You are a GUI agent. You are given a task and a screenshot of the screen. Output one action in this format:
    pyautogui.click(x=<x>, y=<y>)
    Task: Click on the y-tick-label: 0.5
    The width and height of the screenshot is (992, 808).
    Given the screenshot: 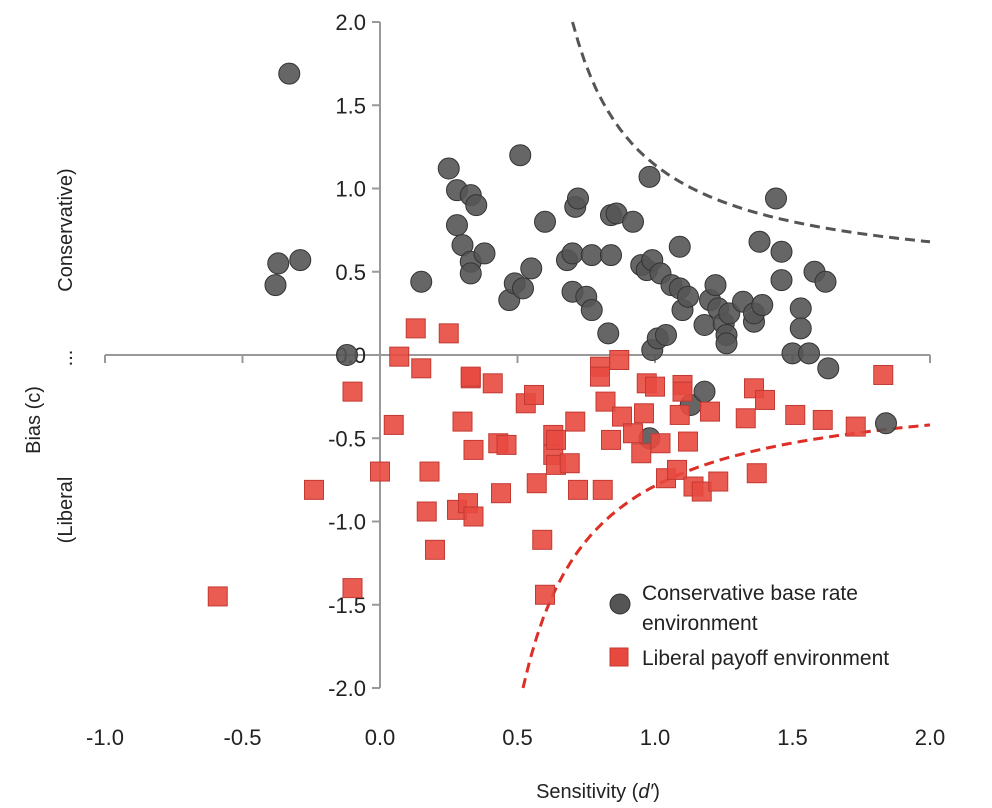 What is the action you would take?
    pyautogui.click(x=350, y=272)
    